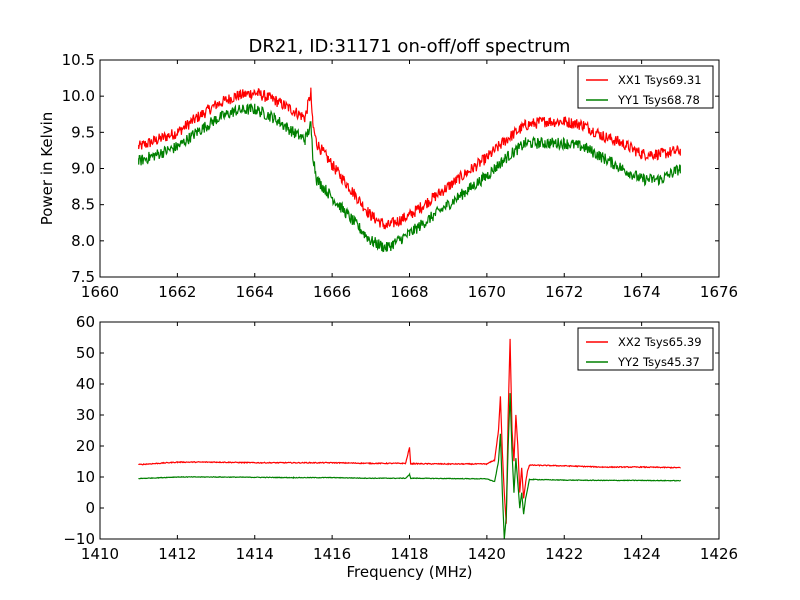 The height and width of the screenshot is (600, 800). What do you see at coordinates (83, 277) in the screenshot?
I see `y-tick-label: 7.5` at bounding box center [83, 277].